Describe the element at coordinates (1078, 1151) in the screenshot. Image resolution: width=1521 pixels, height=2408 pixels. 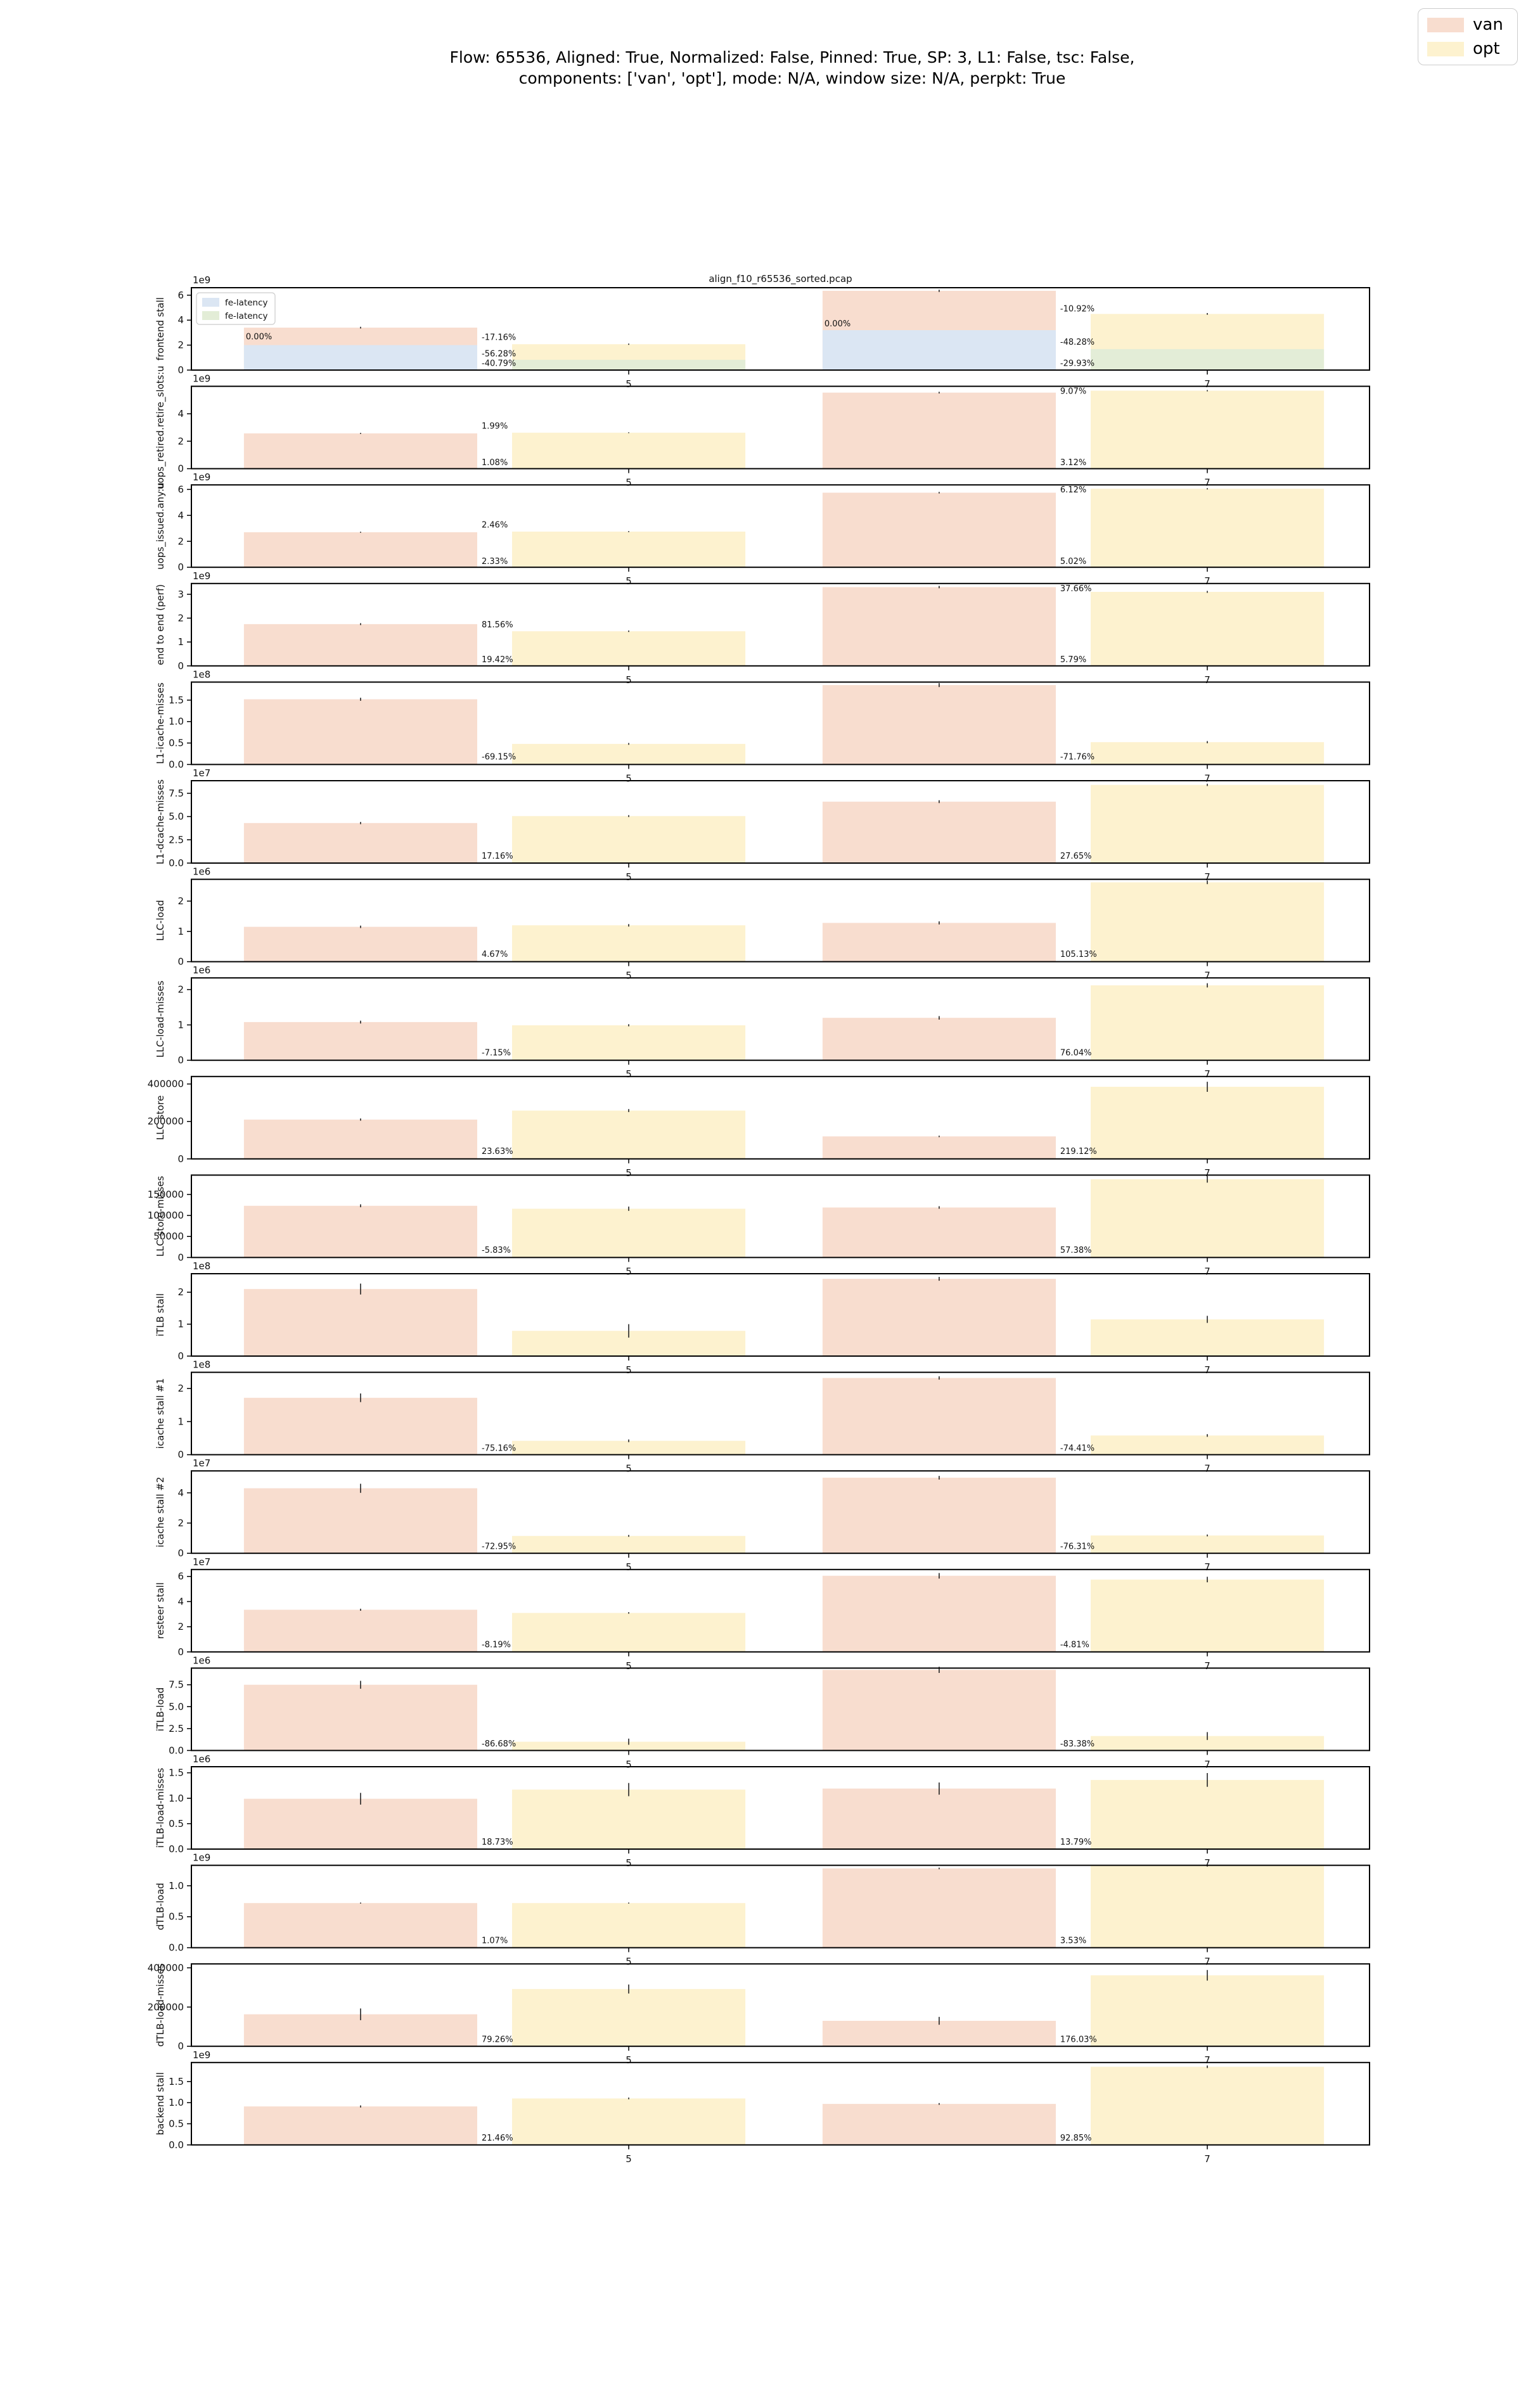
I see `annotation-label: 219.12%` at that location.